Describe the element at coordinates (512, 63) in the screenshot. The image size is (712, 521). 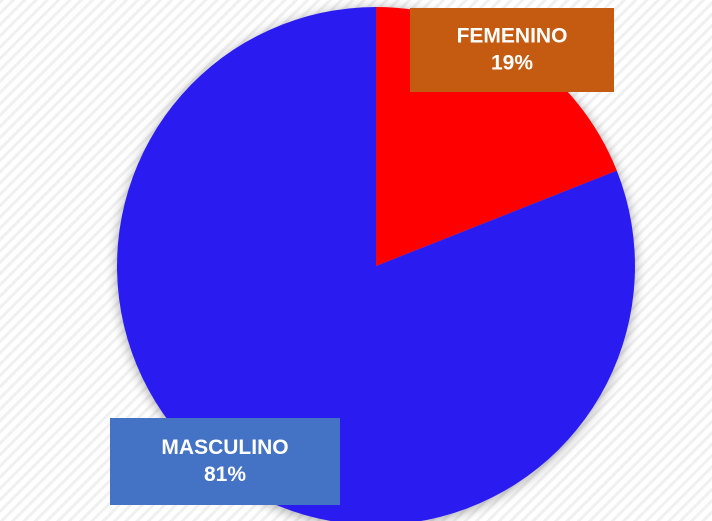
I see `value-label: 19%` at that location.